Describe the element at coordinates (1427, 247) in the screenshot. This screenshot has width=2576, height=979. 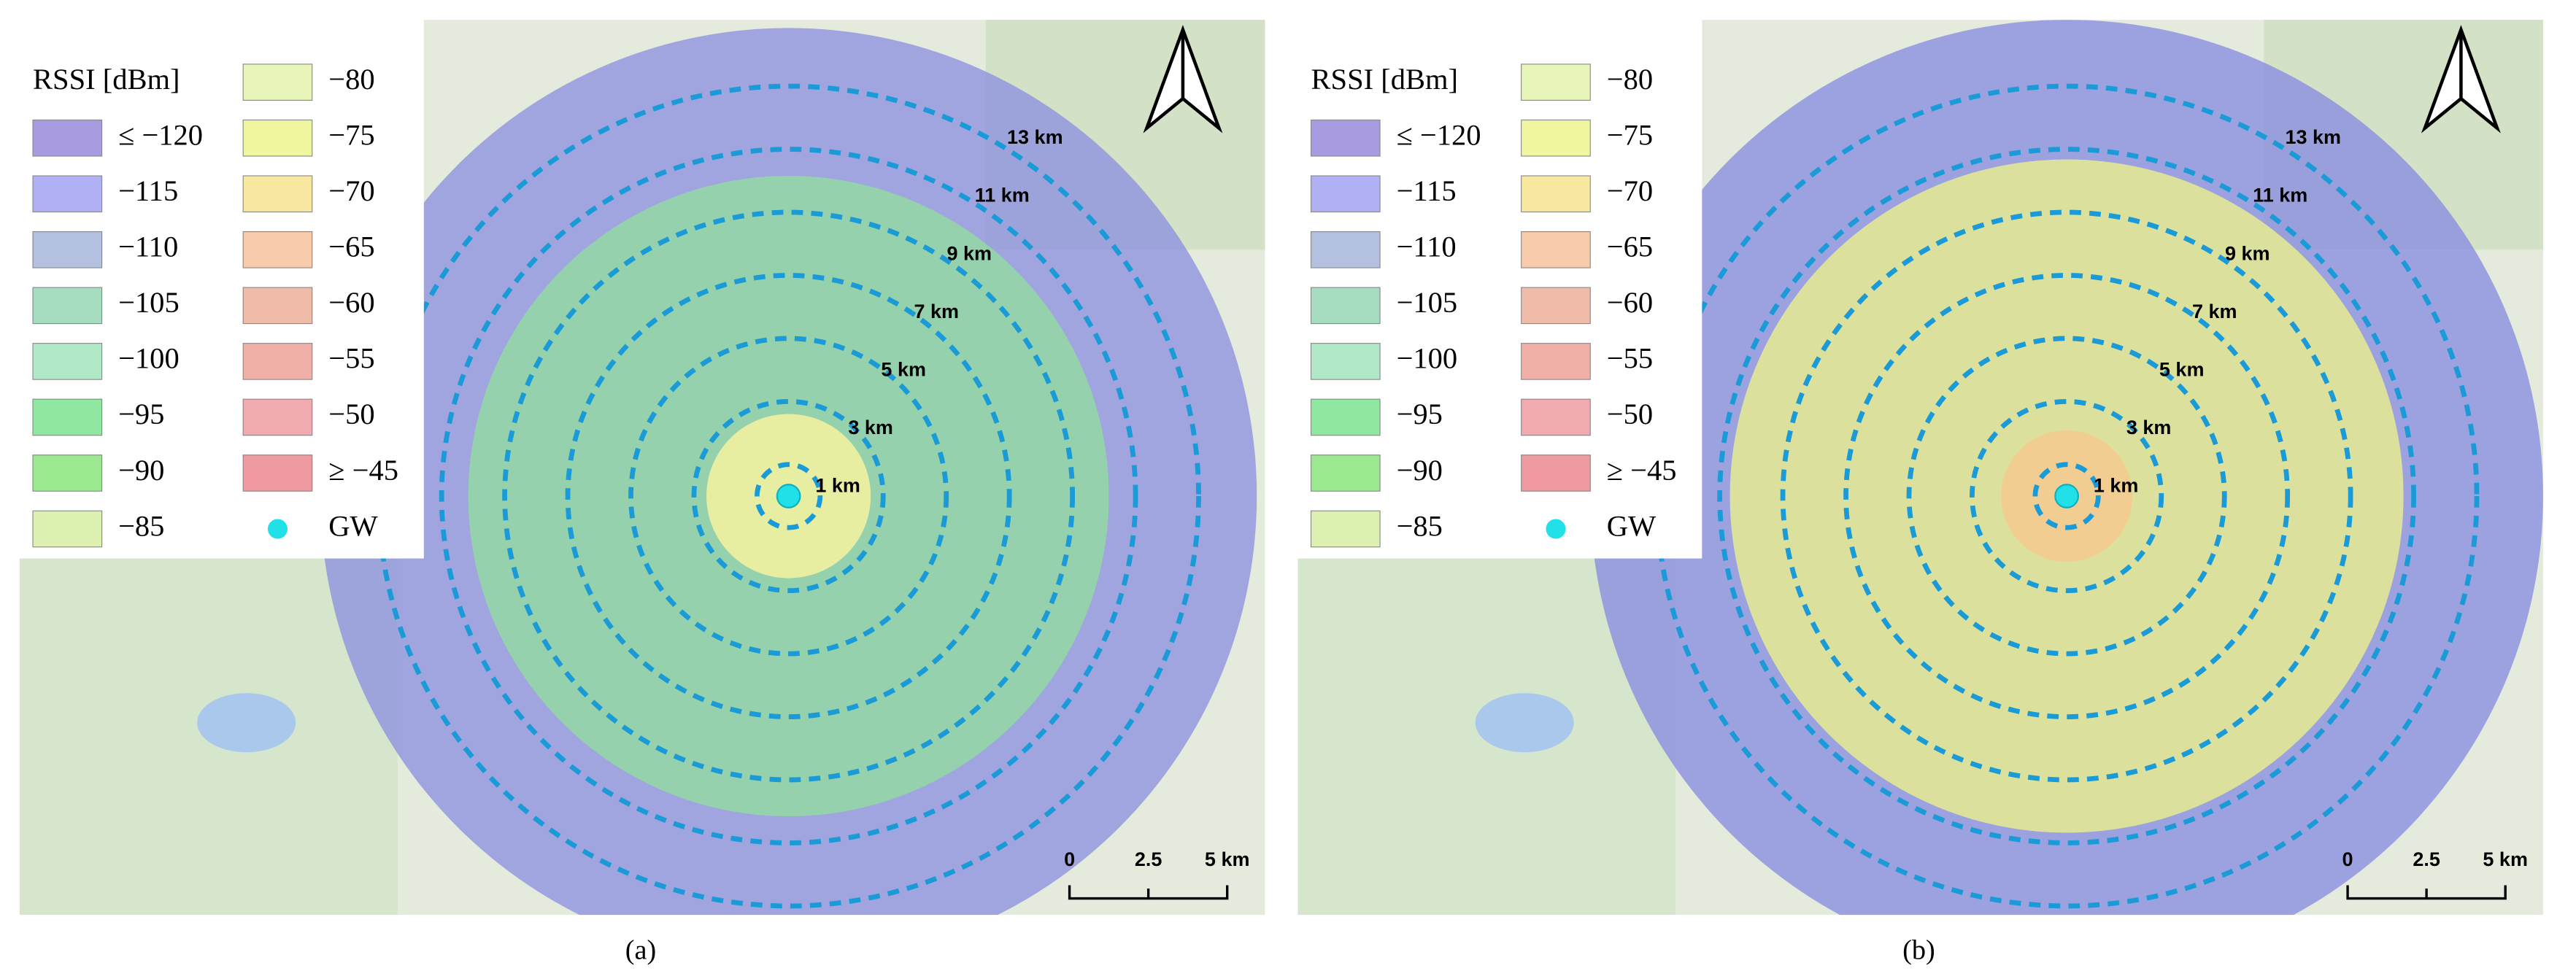
I see `legend-label: −110` at that location.